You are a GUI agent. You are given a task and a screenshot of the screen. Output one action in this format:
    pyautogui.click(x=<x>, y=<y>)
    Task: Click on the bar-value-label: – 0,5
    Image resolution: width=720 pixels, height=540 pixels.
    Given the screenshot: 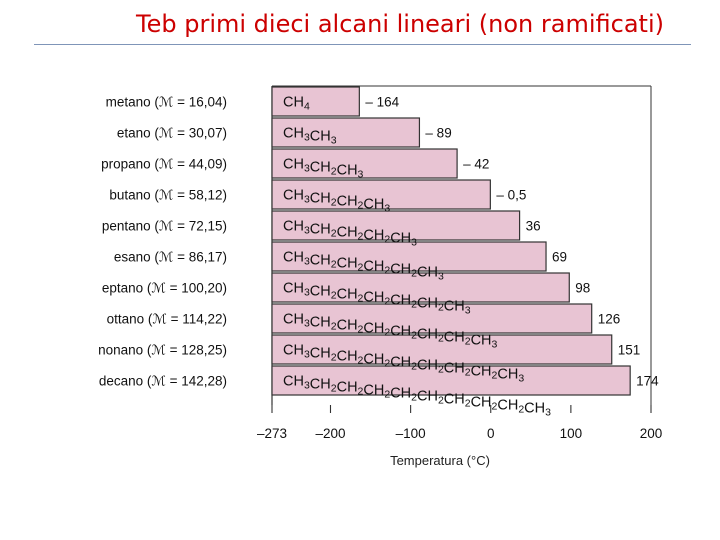 What is the action you would take?
    pyautogui.click(x=511, y=195)
    